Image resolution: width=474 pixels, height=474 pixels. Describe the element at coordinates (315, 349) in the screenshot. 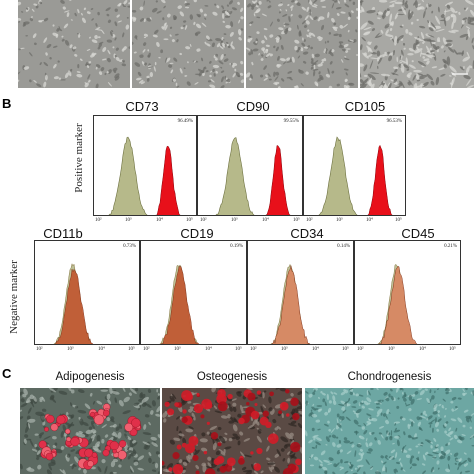

I see `tick-cd34-1e4: 10⁴` at that location.